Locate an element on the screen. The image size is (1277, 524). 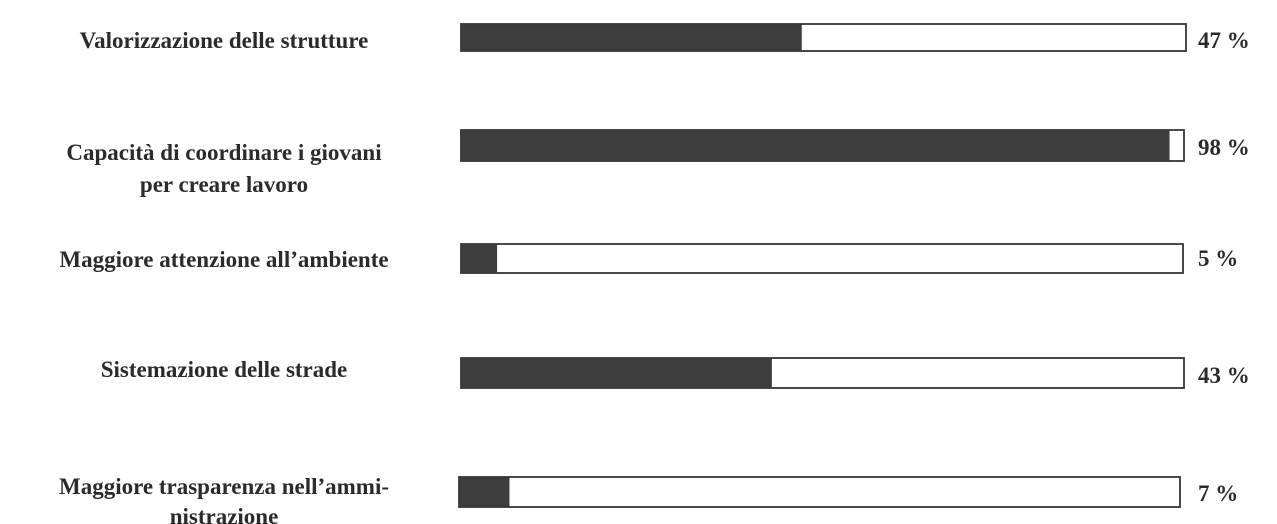
category-label-line: nistrazione is located at coordinates (224, 514).